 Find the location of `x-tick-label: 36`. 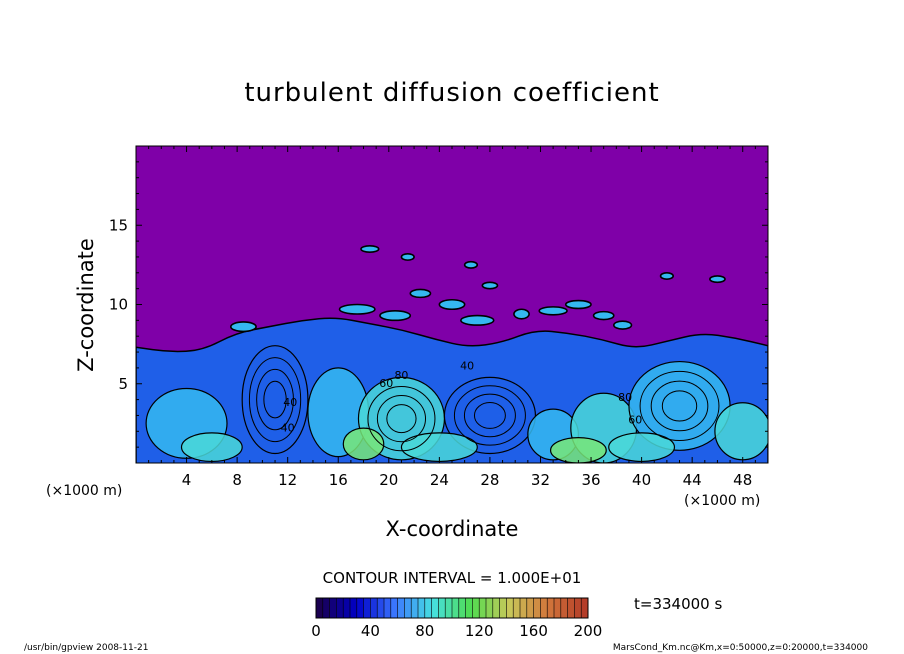

x-tick-label: 36 is located at coordinates (590, 480).